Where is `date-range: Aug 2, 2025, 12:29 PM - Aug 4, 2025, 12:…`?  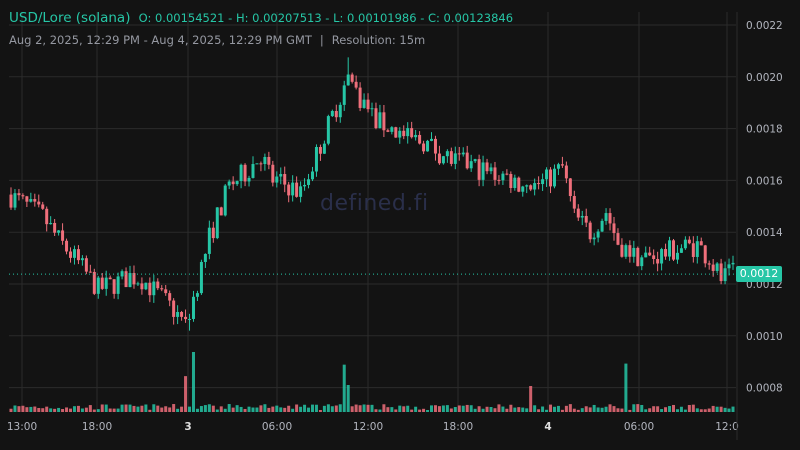 date-range: Aug 2, 2025, 12:29 PM - Aug 4, 2025, 12:… is located at coordinates (160, 40).